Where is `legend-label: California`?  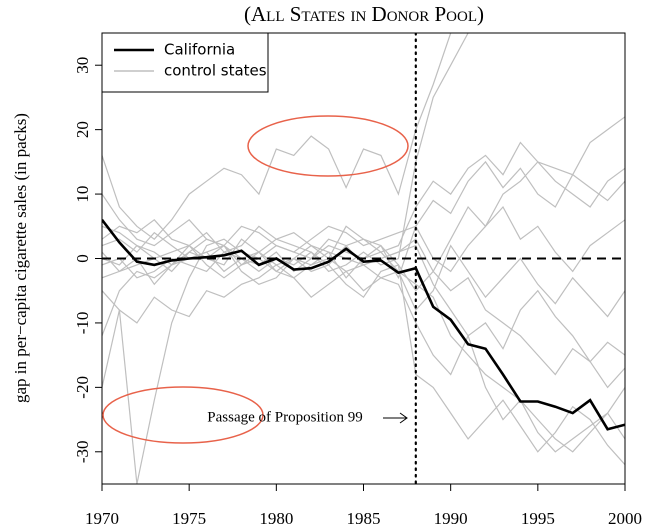
legend-label: California is located at coordinates (199, 50).